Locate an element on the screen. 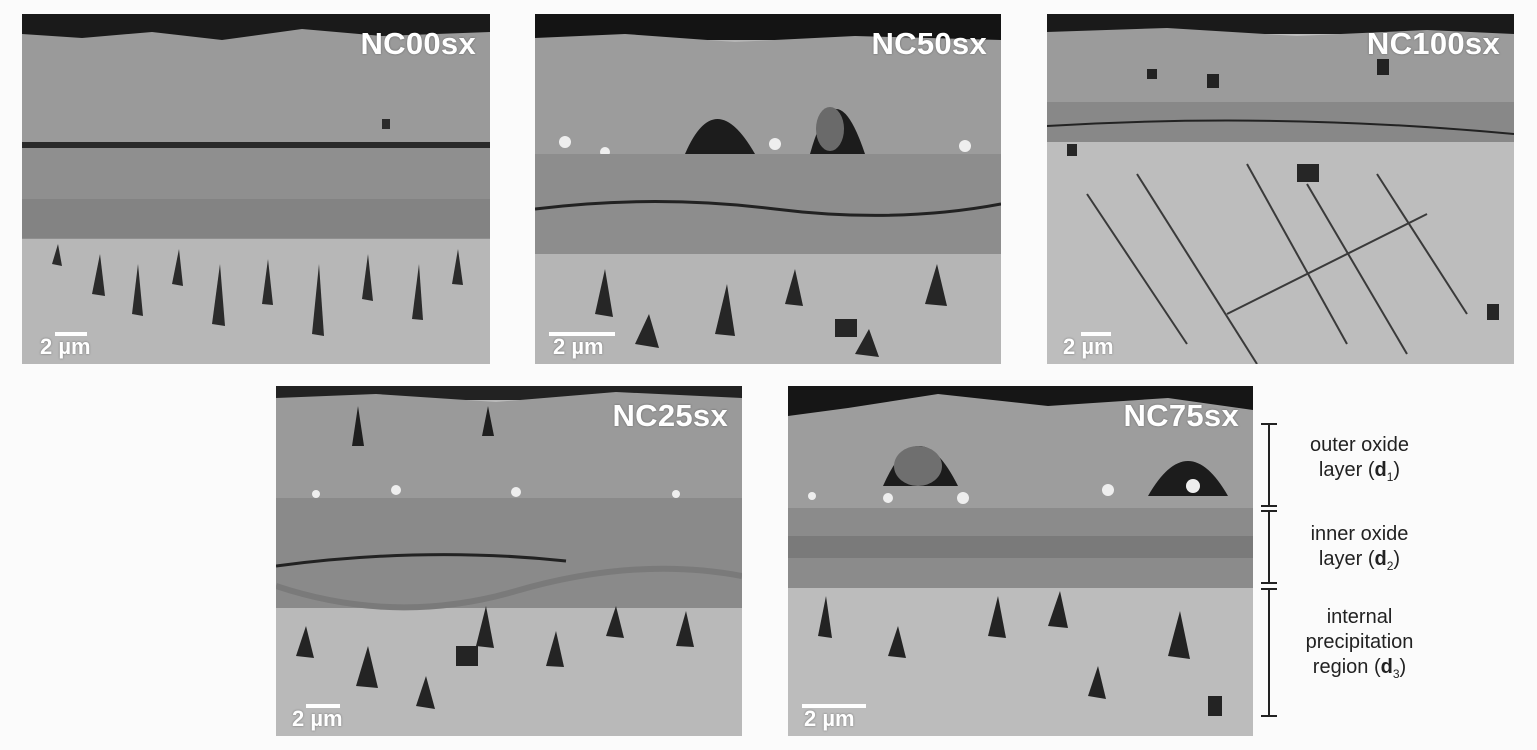  micrograph-nc75sx: NC75sx 2 µm is located at coordinates (1020, 561).